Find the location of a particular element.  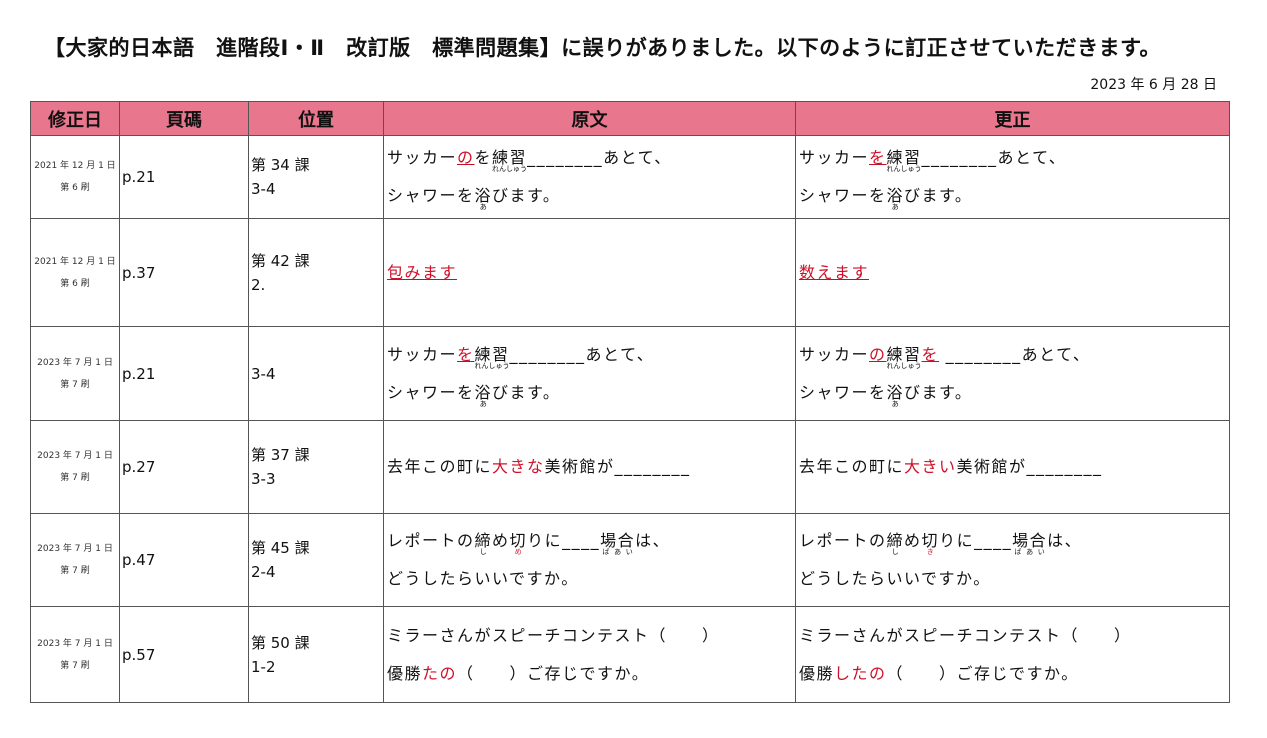

table-row: 2021 年 12 月 1 日第 6 刷 p.37 第 42 課 2. 包みます 数えます is located at coordinates (630, 272).